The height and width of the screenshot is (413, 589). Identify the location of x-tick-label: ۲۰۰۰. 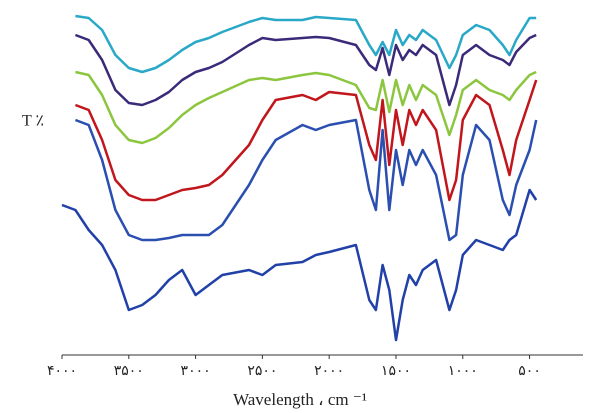
(329, 371).